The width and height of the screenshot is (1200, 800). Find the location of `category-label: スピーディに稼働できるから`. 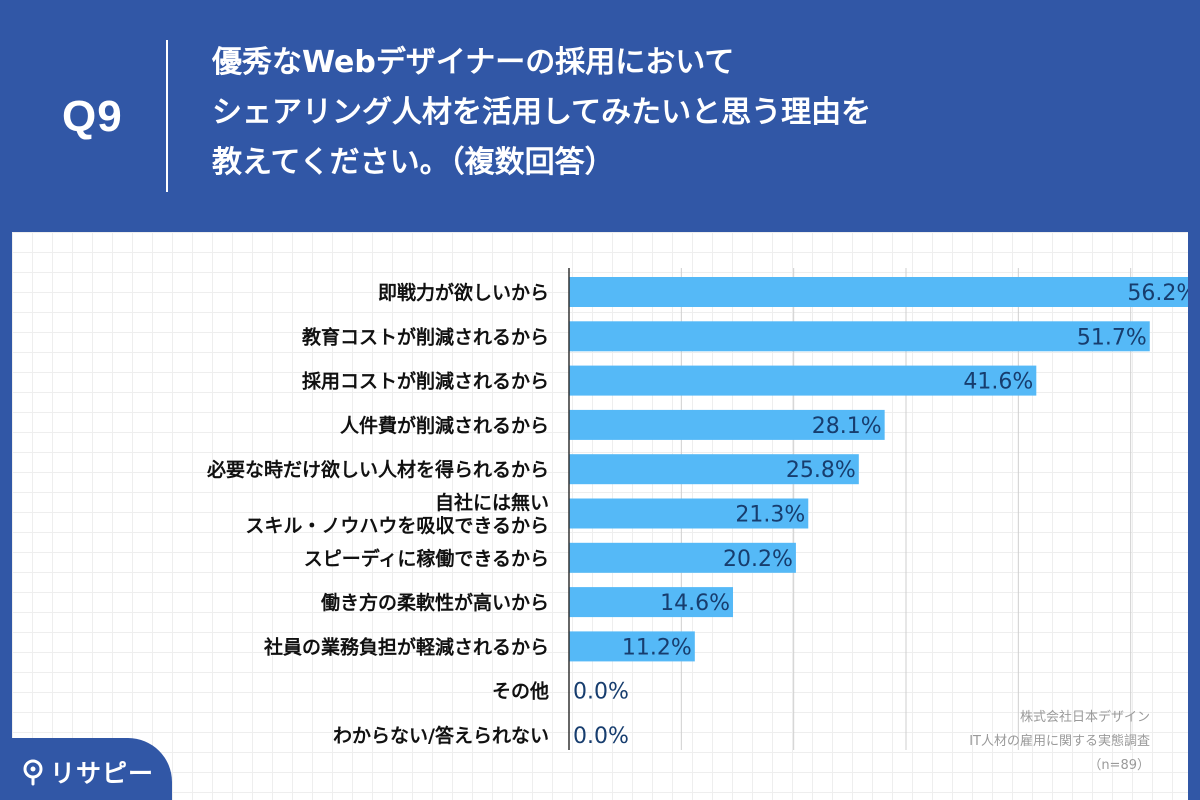

category-label: スピーディに稼働できるから is located at coordinates (426, 558).